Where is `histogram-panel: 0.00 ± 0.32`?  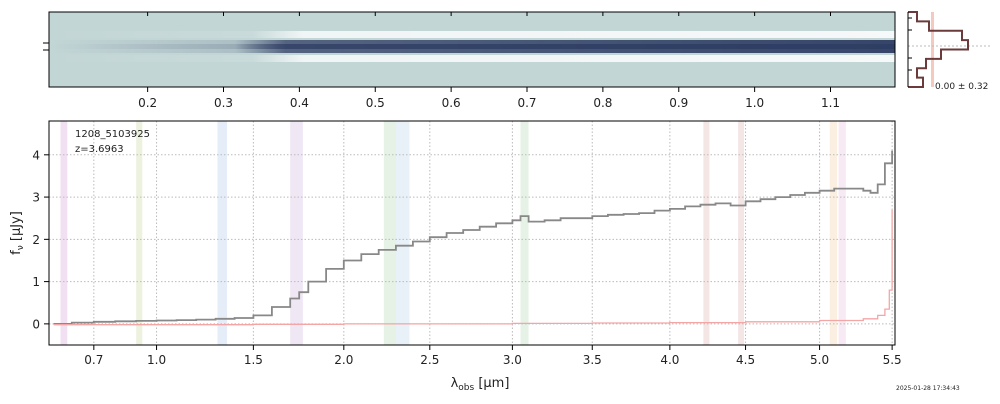
histogram-panel: 0.00 ± 0.32 is located at coordinates (949, 51).